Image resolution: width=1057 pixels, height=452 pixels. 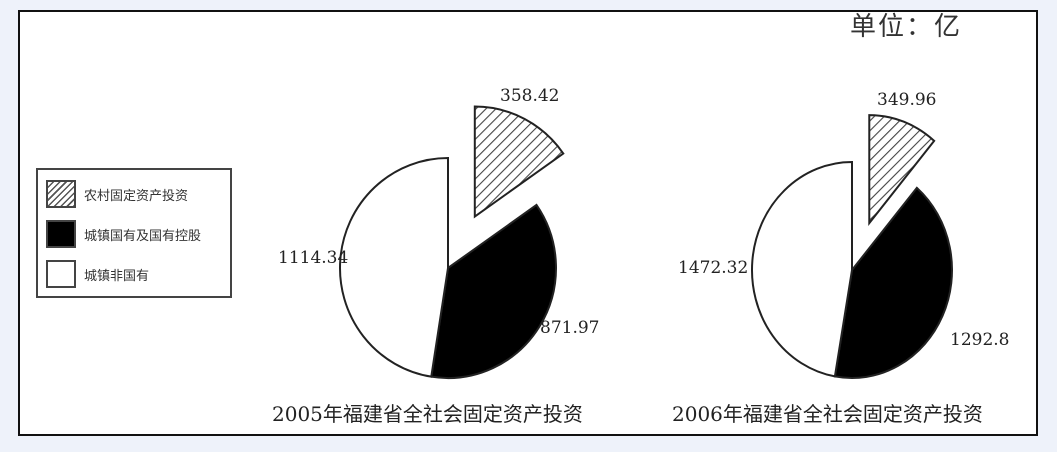 What do you see at coordinates (906, 27) in the screenshot?
I see `unit-label: 单位：亿` at bounding box center [906, 27].